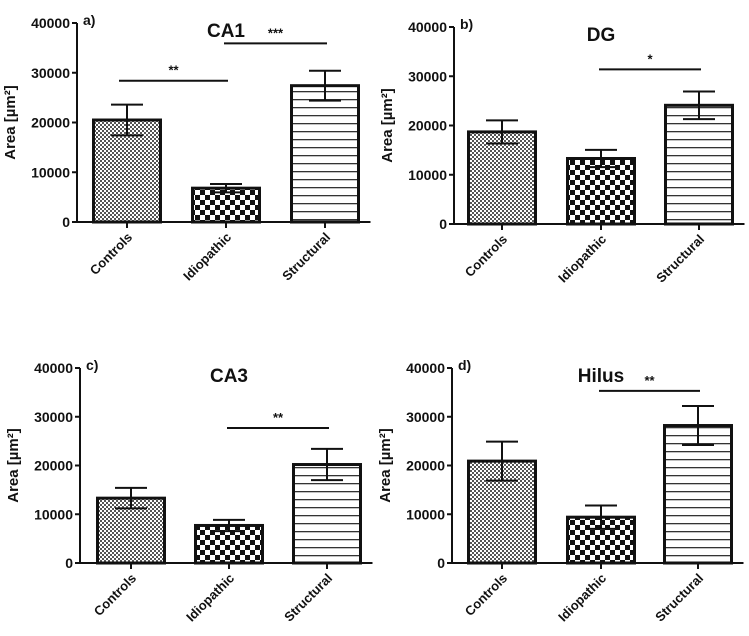 The height and width of the screenshot is (636, 749). Describe the element at coordinates (276, 32) in the screenshot. I see `significance-label: ***` at that location.